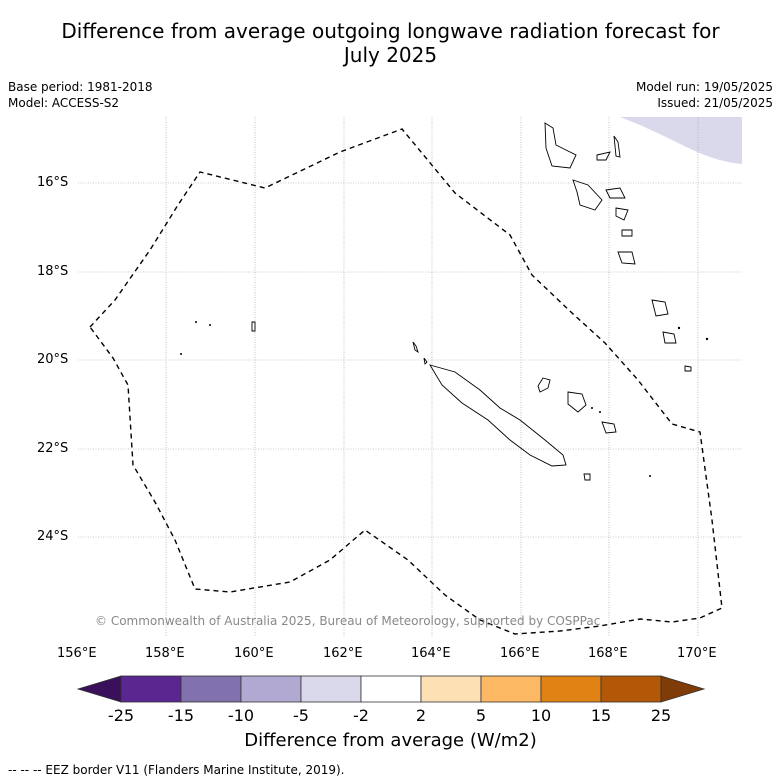 The height and width of the screenshot is (781, 781). Describe the element at coordinates (80, 87) in the screenshot. I see `base-period: Base period: 1981-2018` at that location.